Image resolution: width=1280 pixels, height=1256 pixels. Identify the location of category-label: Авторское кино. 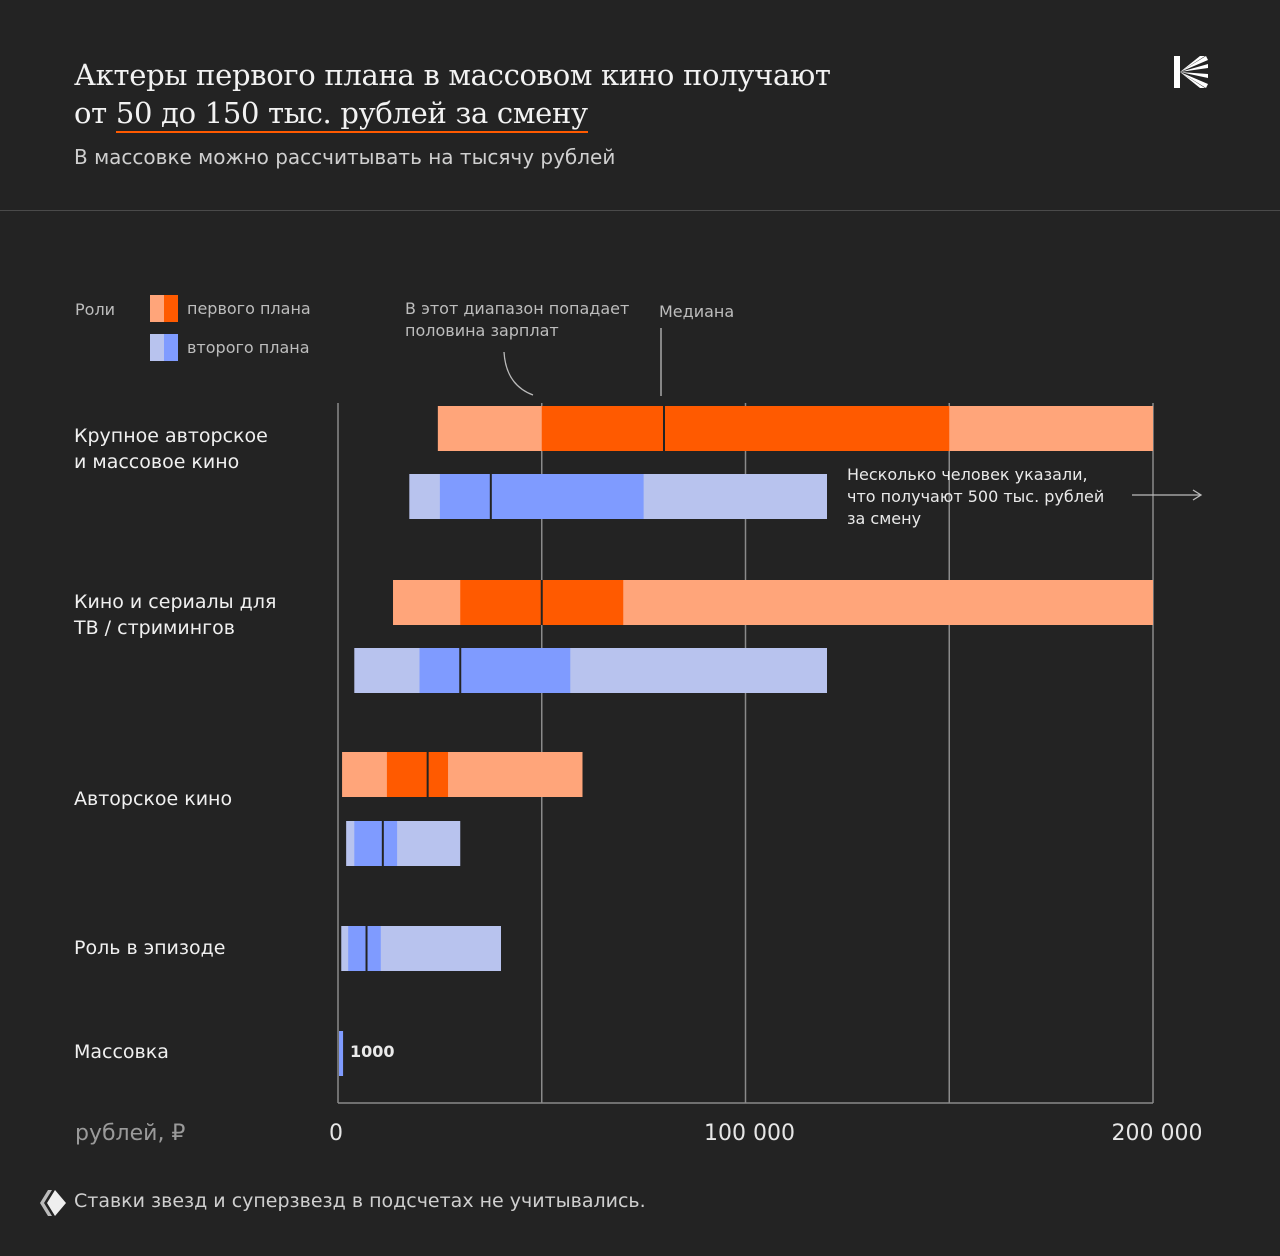
(153, 799).